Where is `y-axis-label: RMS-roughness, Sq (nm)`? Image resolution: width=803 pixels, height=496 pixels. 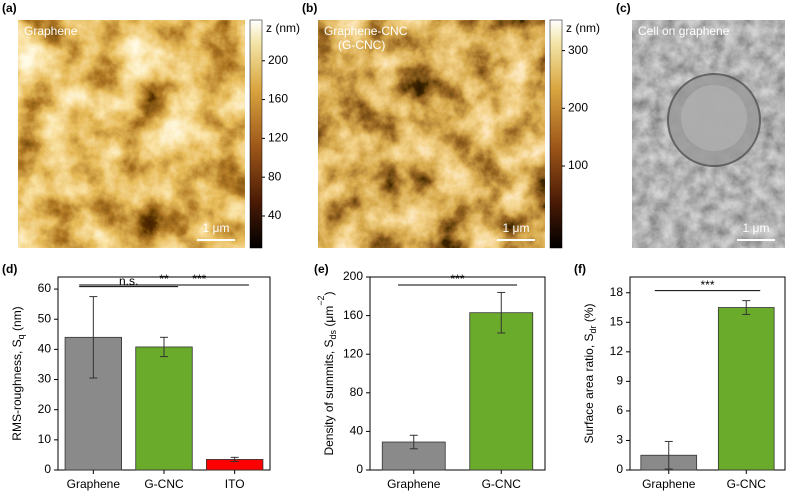
y-axis-label: RMS-roughness, Sq (nm) is located at coordinates (18, 373).